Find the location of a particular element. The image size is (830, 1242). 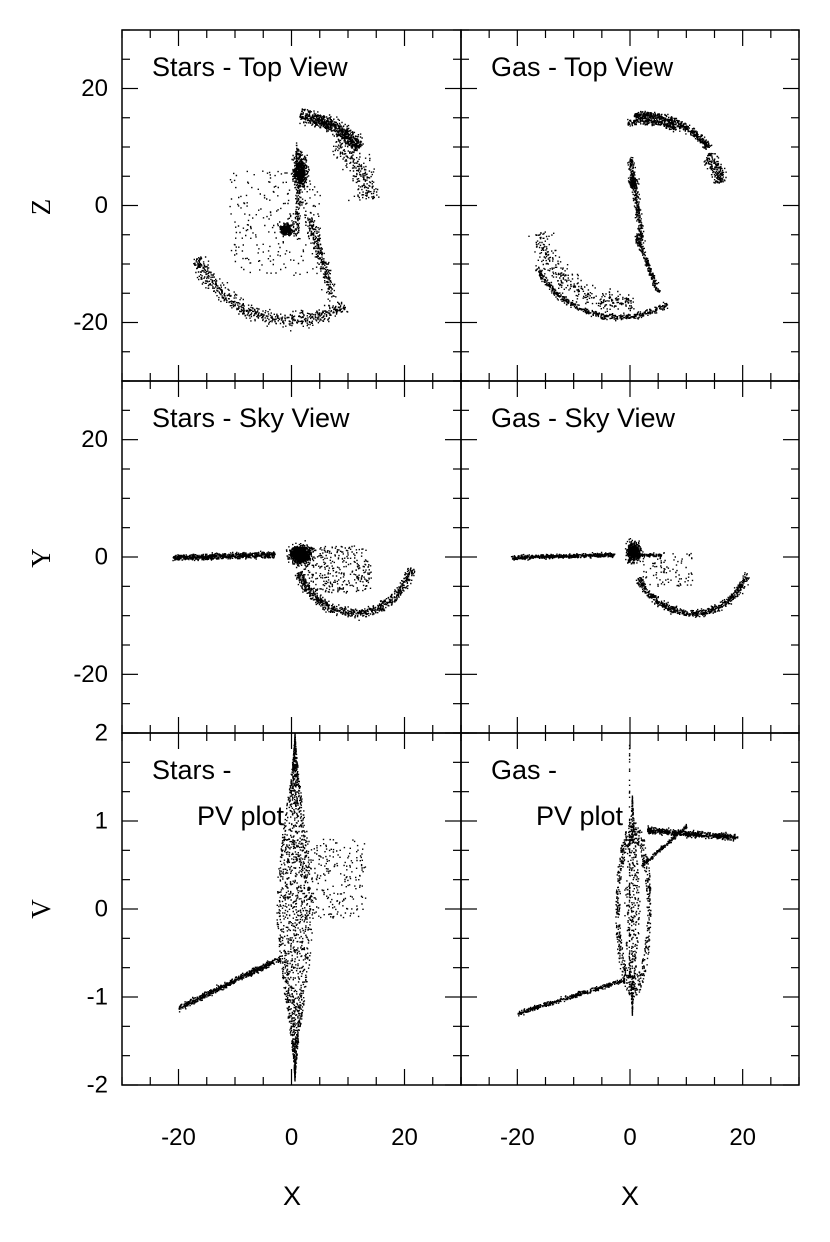

panel-title: Stars - Sky View is located at coordinates (251, 418).